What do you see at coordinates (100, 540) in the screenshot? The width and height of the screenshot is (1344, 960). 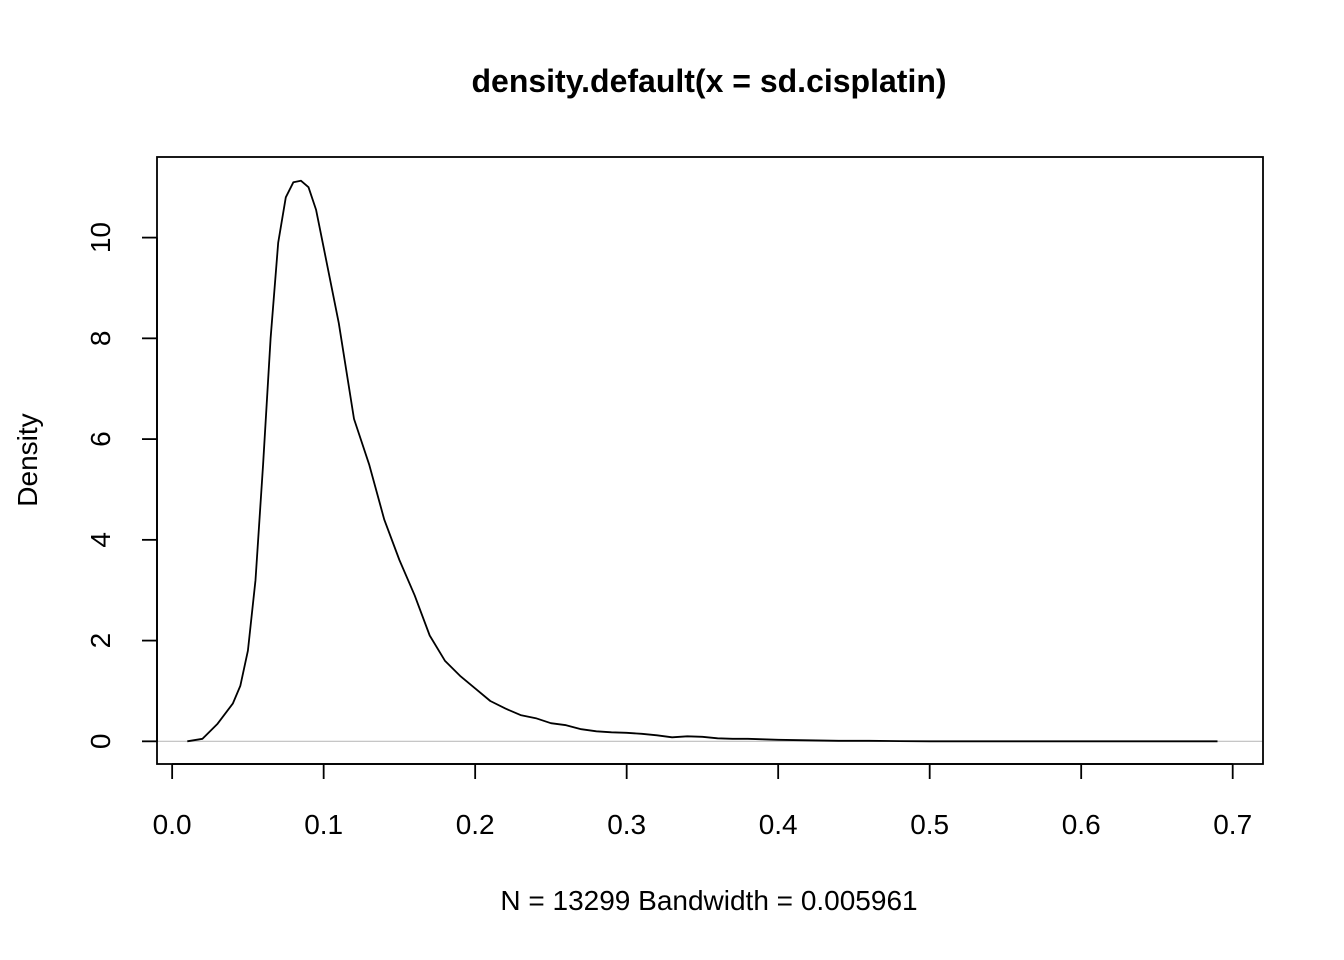 I see `y-tick-label: 4` at bounding box center [100, 540].